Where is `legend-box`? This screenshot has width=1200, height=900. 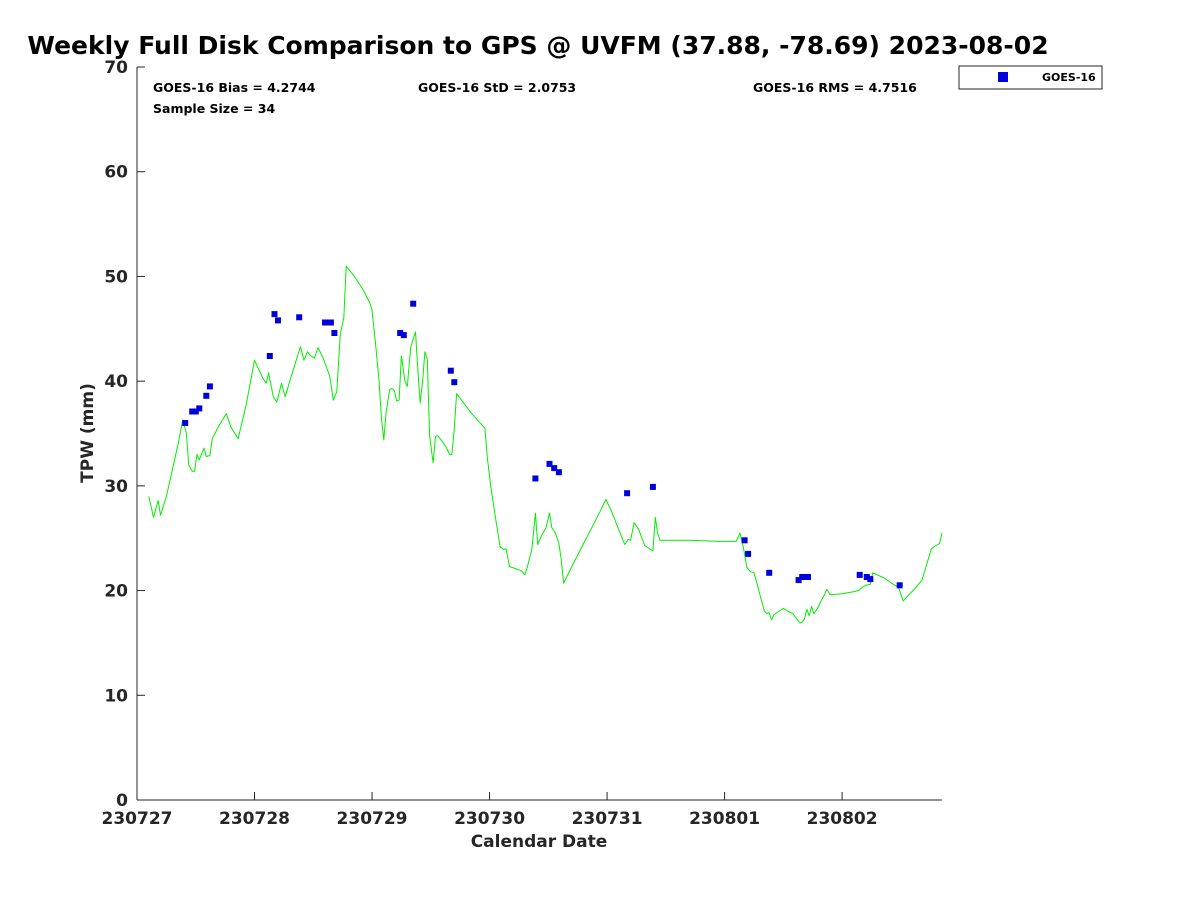
legend-box is located at coordinates (1030, 77).